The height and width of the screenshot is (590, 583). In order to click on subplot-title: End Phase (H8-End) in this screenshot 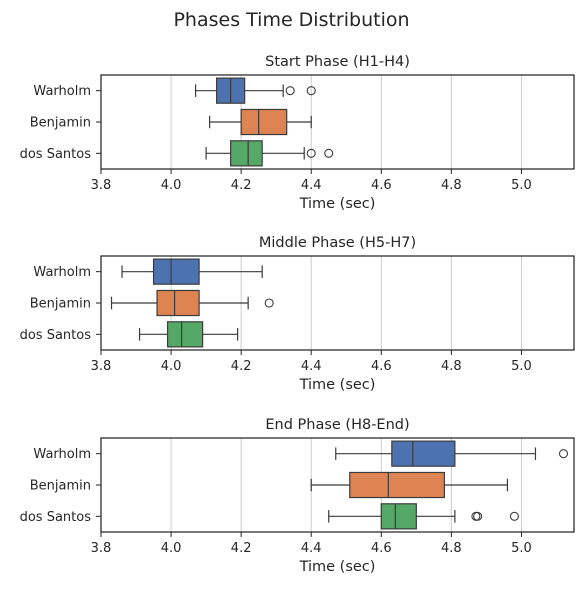, I will do `click(337, 425)`.